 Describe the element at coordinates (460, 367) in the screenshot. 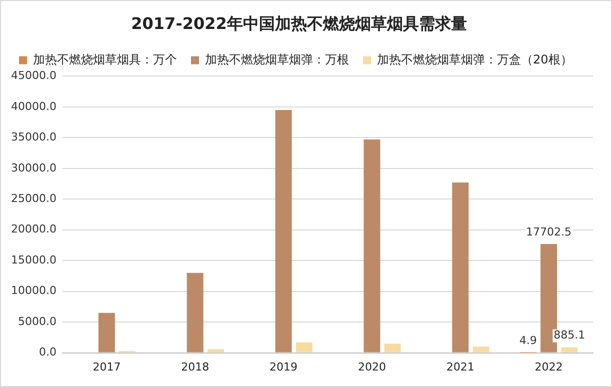

I see `x-tick-label: 2021` at that location.